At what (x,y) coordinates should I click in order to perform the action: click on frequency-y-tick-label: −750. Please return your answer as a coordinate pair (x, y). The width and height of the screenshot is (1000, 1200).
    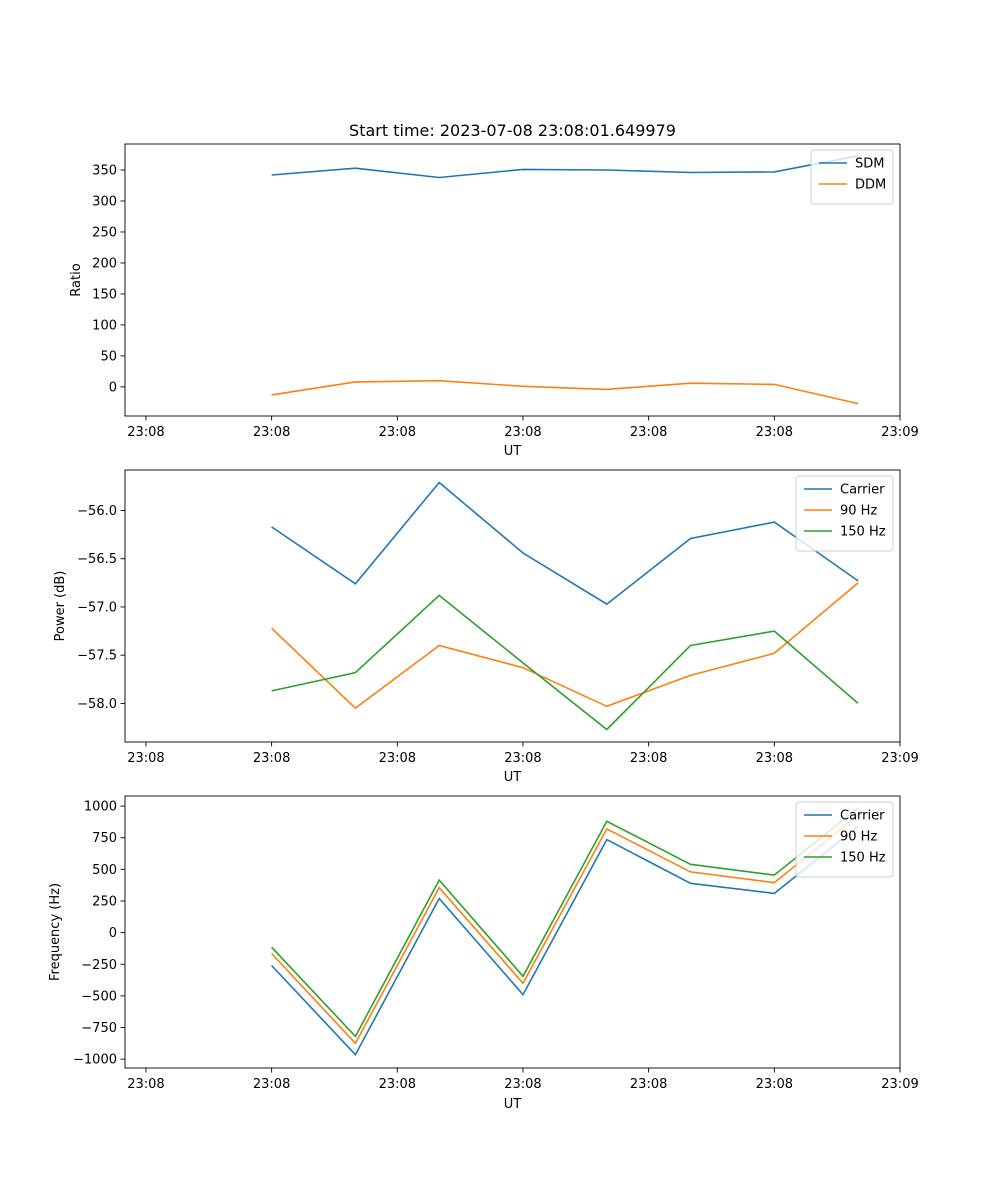
    Looking at the image, I should click on (99, 1028).